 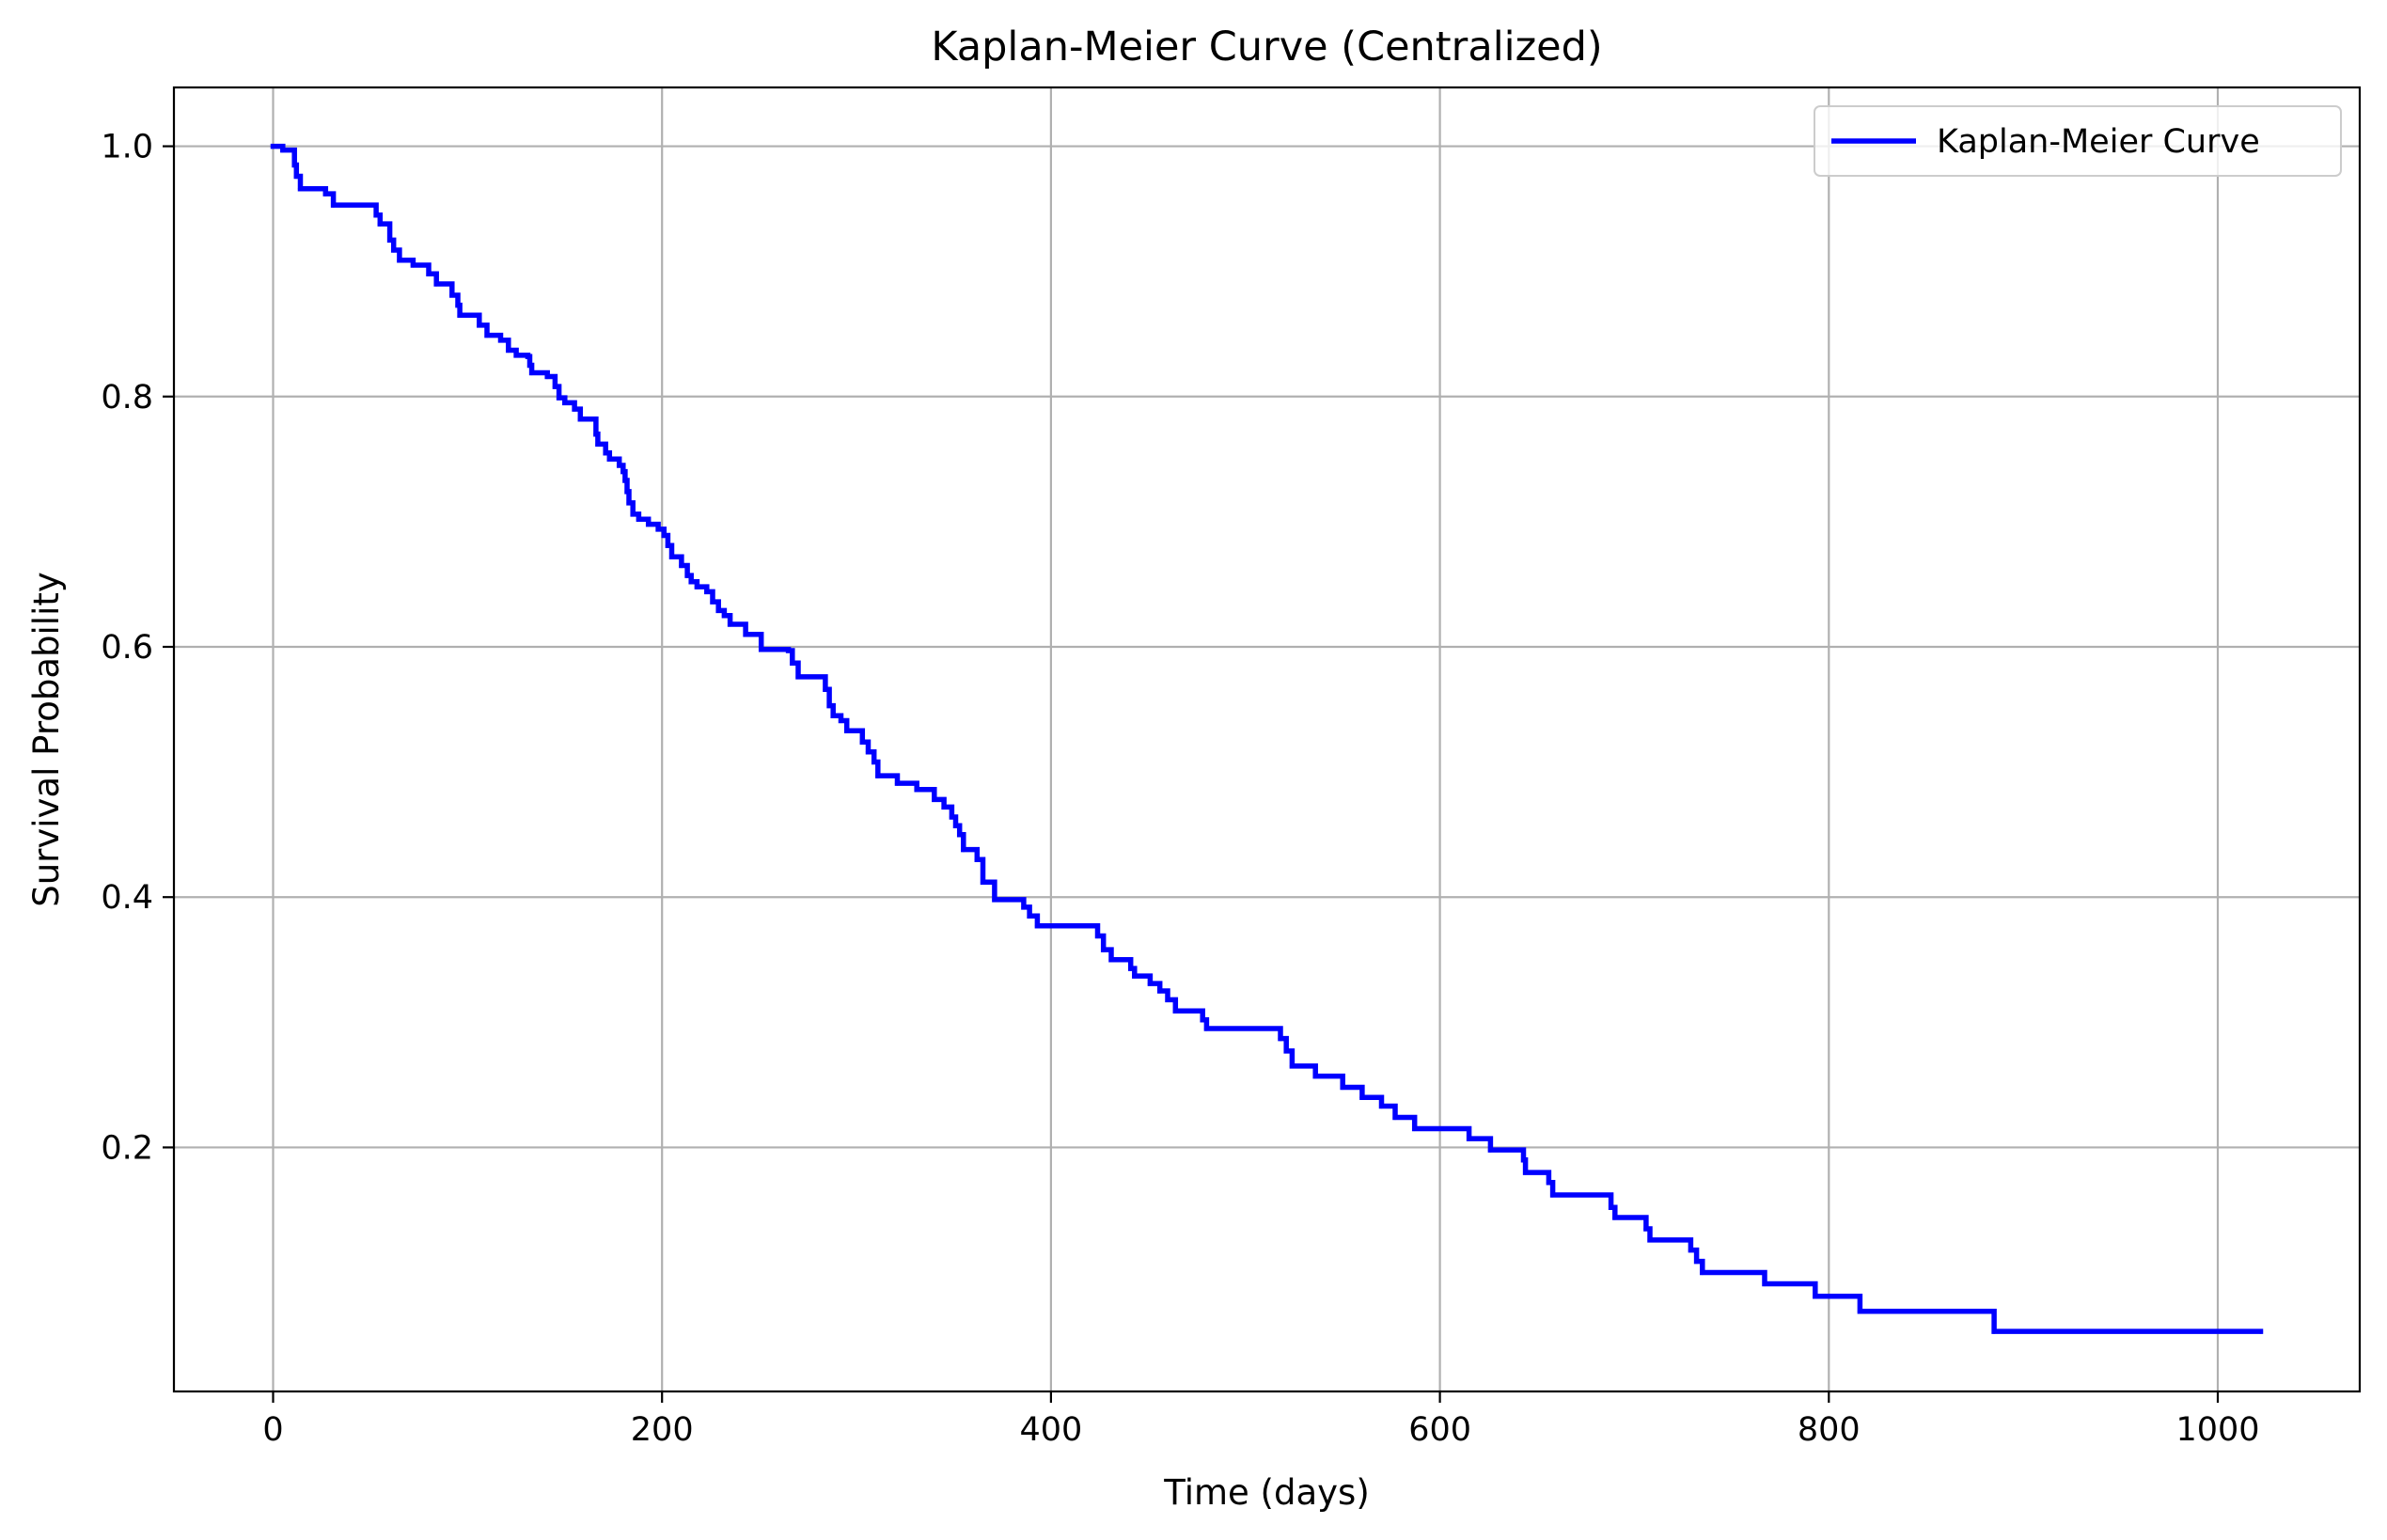 I want to click on y-axis-ticks: 0.2 0.4 0.6 0.8 1.0, so click(x=137, y=648).